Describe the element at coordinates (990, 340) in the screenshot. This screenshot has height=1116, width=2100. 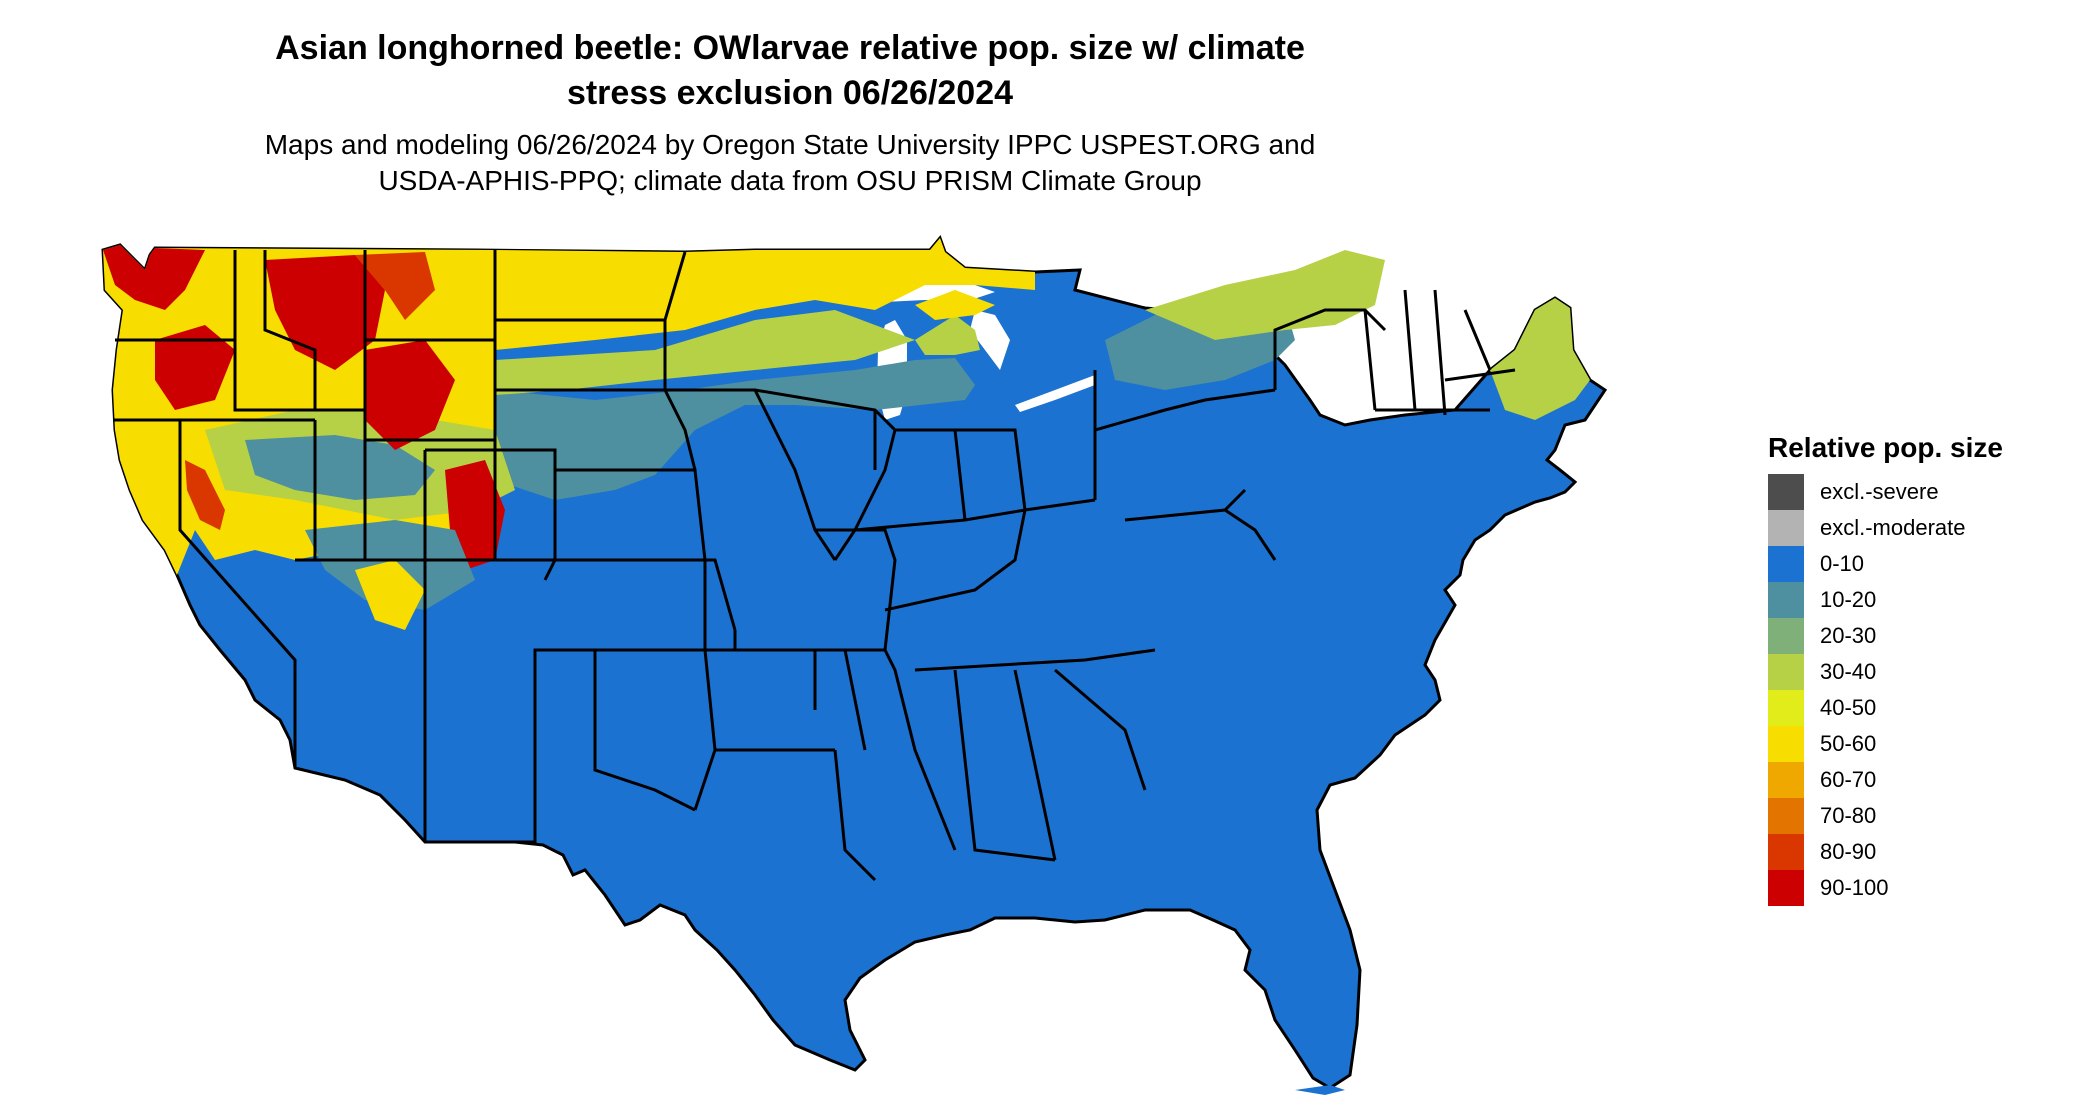
I see `lake-huron` at that location.